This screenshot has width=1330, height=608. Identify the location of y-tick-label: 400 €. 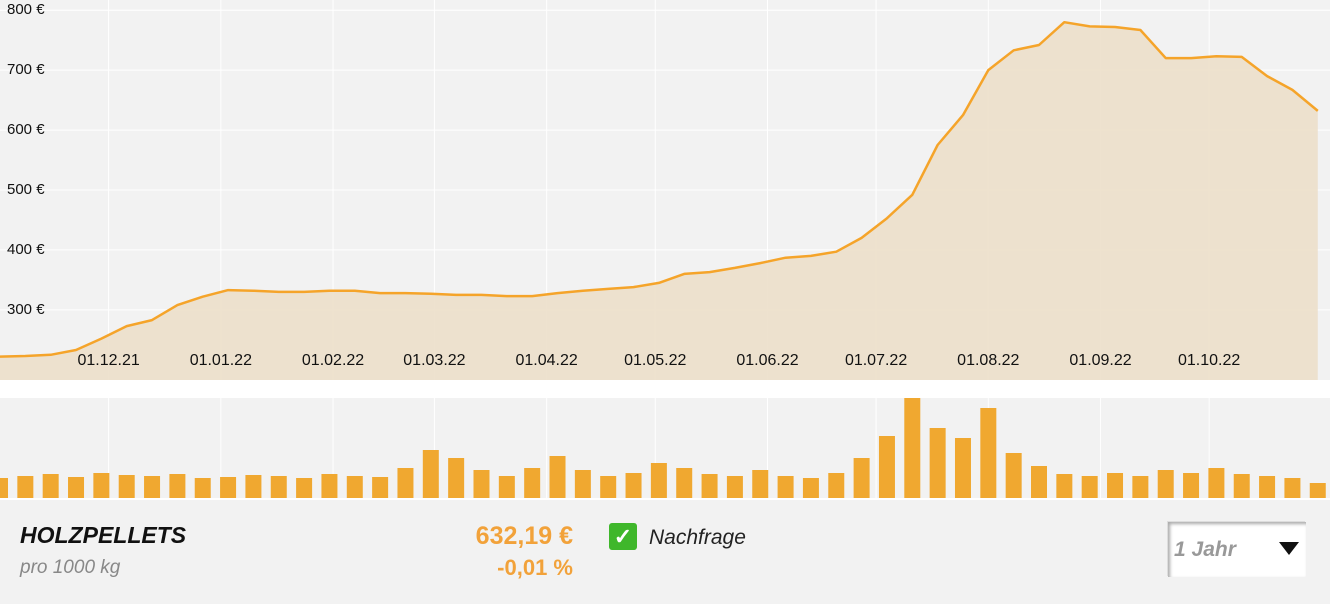
(26, 249).